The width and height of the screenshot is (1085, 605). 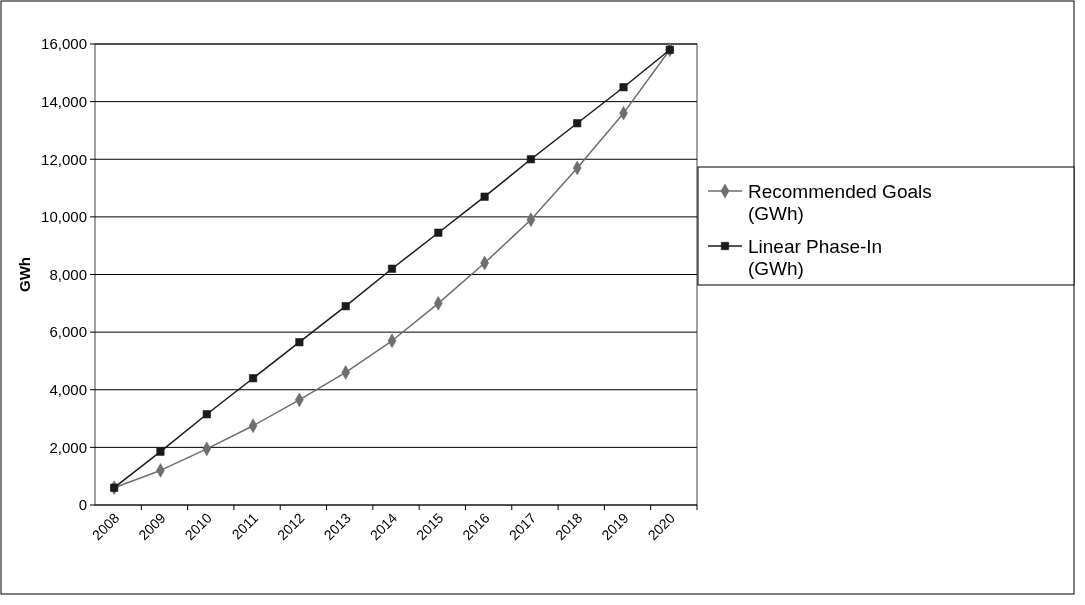 I want to click on y-tick-label: 8,000, so click(x=68, y=274).